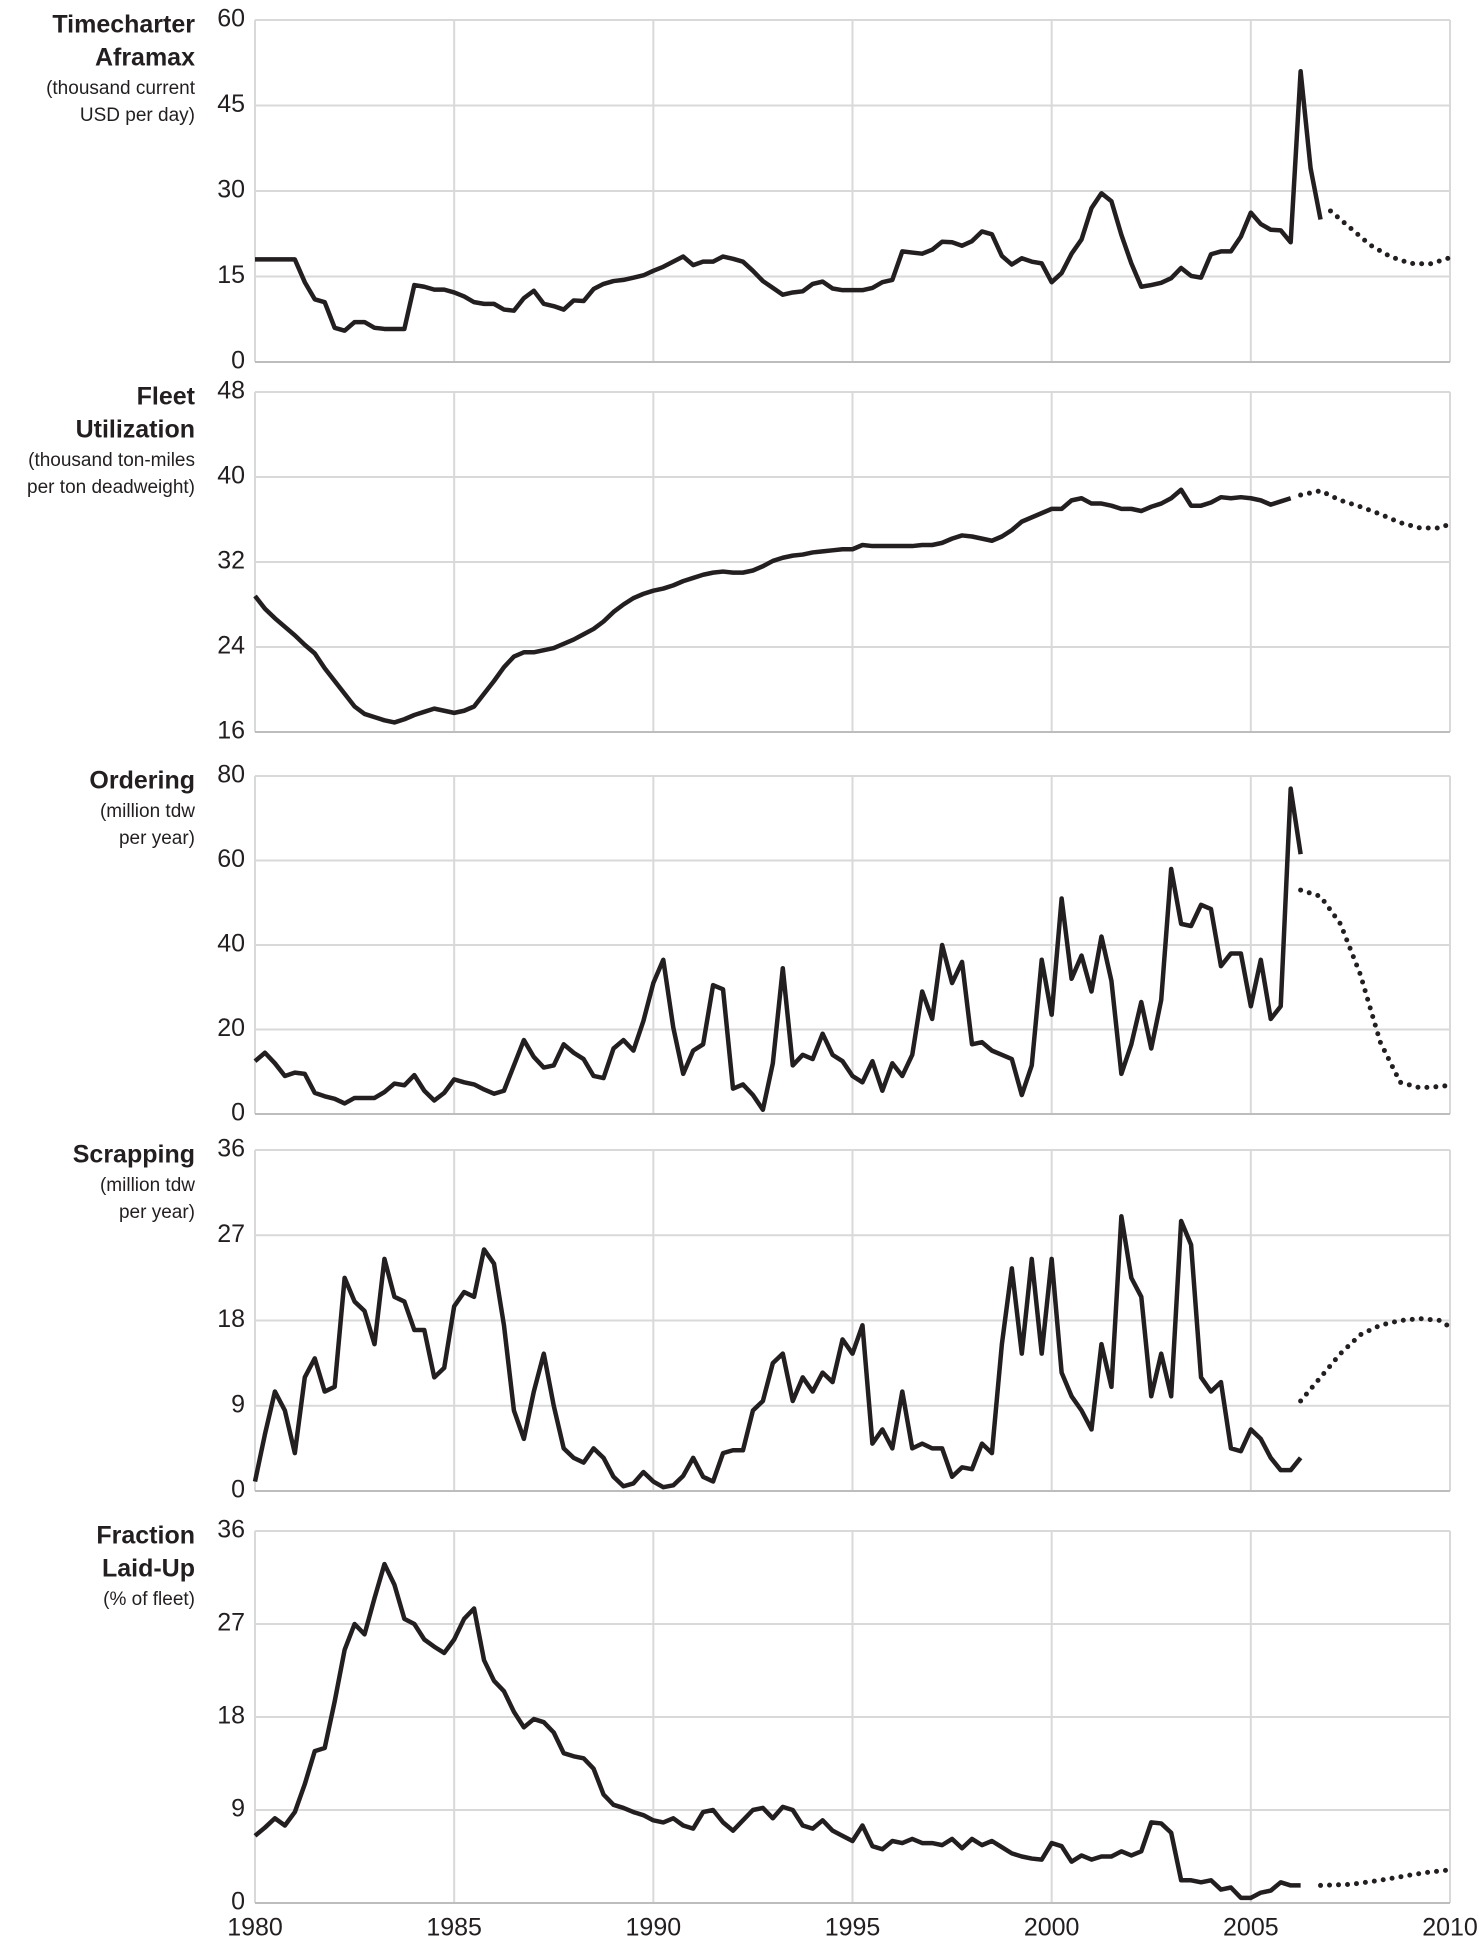  What do you see at coordinates (1052, 1928) in the screenshot?
I see `x-tick-label: 2000` at bounding box center [1052, 1928].